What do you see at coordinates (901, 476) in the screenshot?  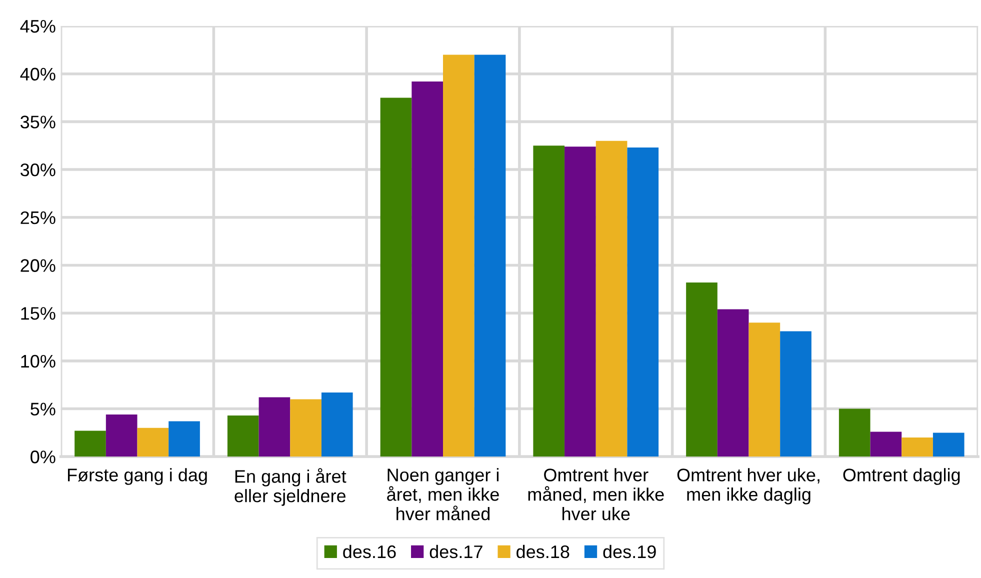 I see `x-tick-label: Omtrent daglig` at bounding box center [901, 476].